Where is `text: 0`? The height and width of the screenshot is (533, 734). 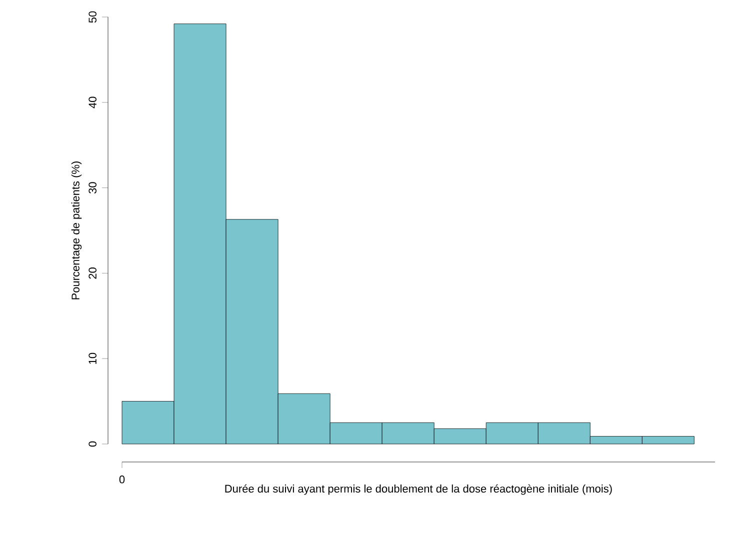
text: 0 is located at coordinates (122, 480).